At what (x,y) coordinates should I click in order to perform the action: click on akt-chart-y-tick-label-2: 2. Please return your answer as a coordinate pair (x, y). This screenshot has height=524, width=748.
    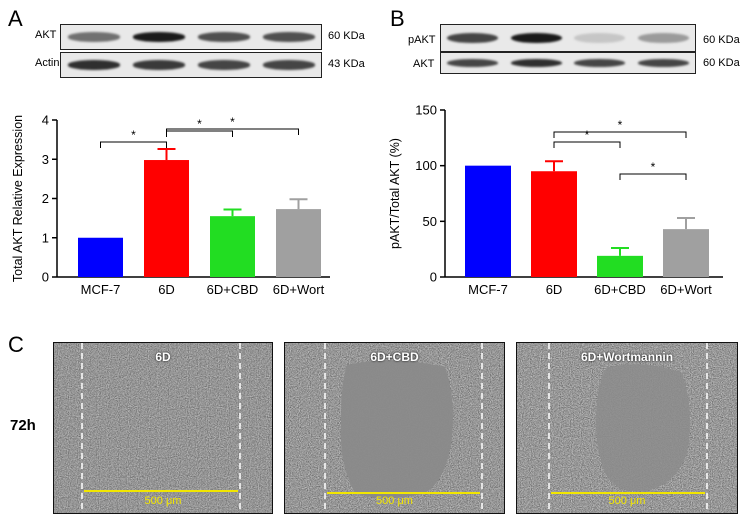
    Looking at the image, I should click on (45, 198).